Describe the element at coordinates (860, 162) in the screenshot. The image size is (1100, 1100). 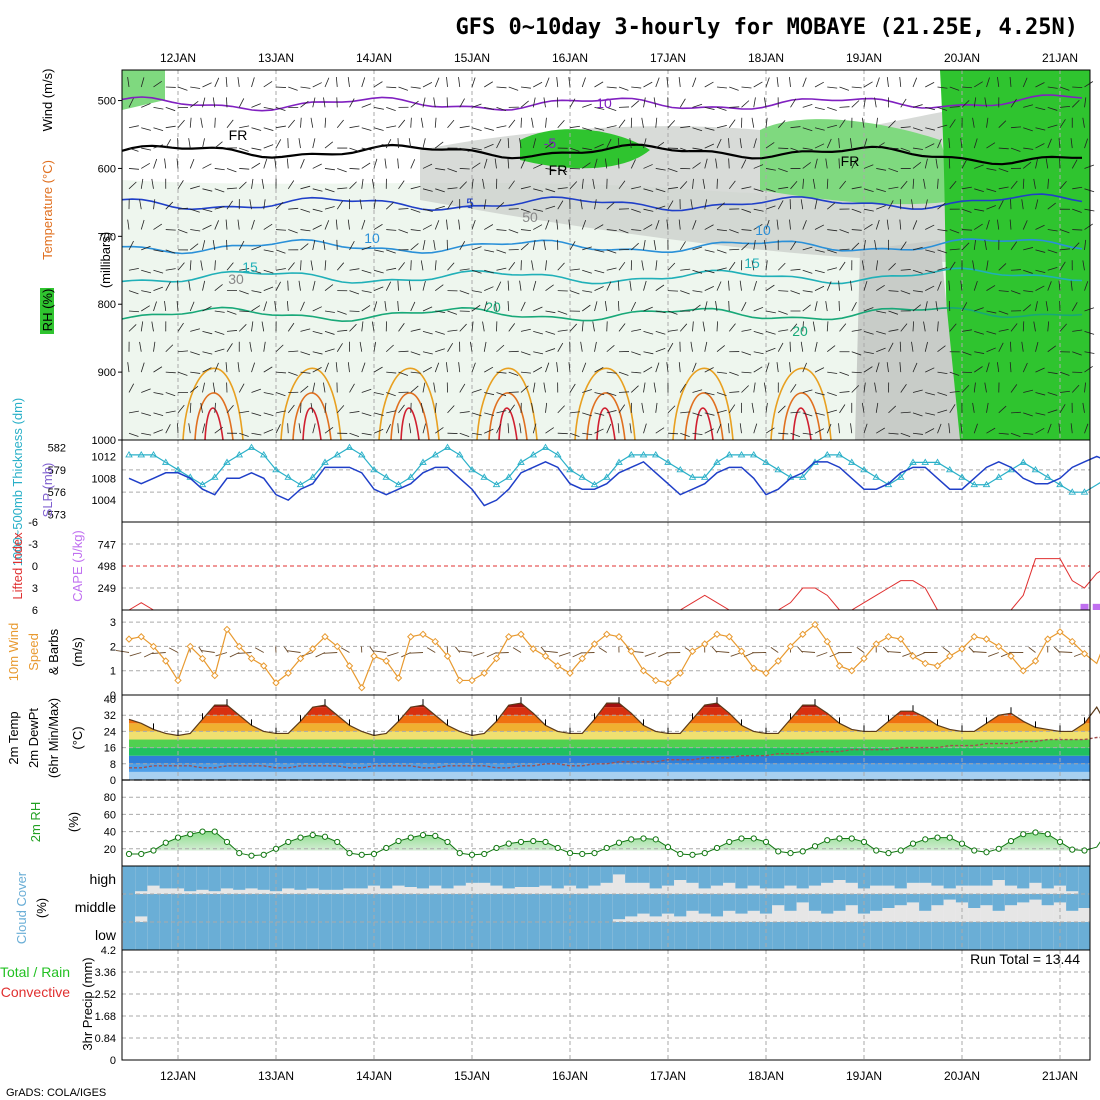
I see `rh-shade-green` at that location.